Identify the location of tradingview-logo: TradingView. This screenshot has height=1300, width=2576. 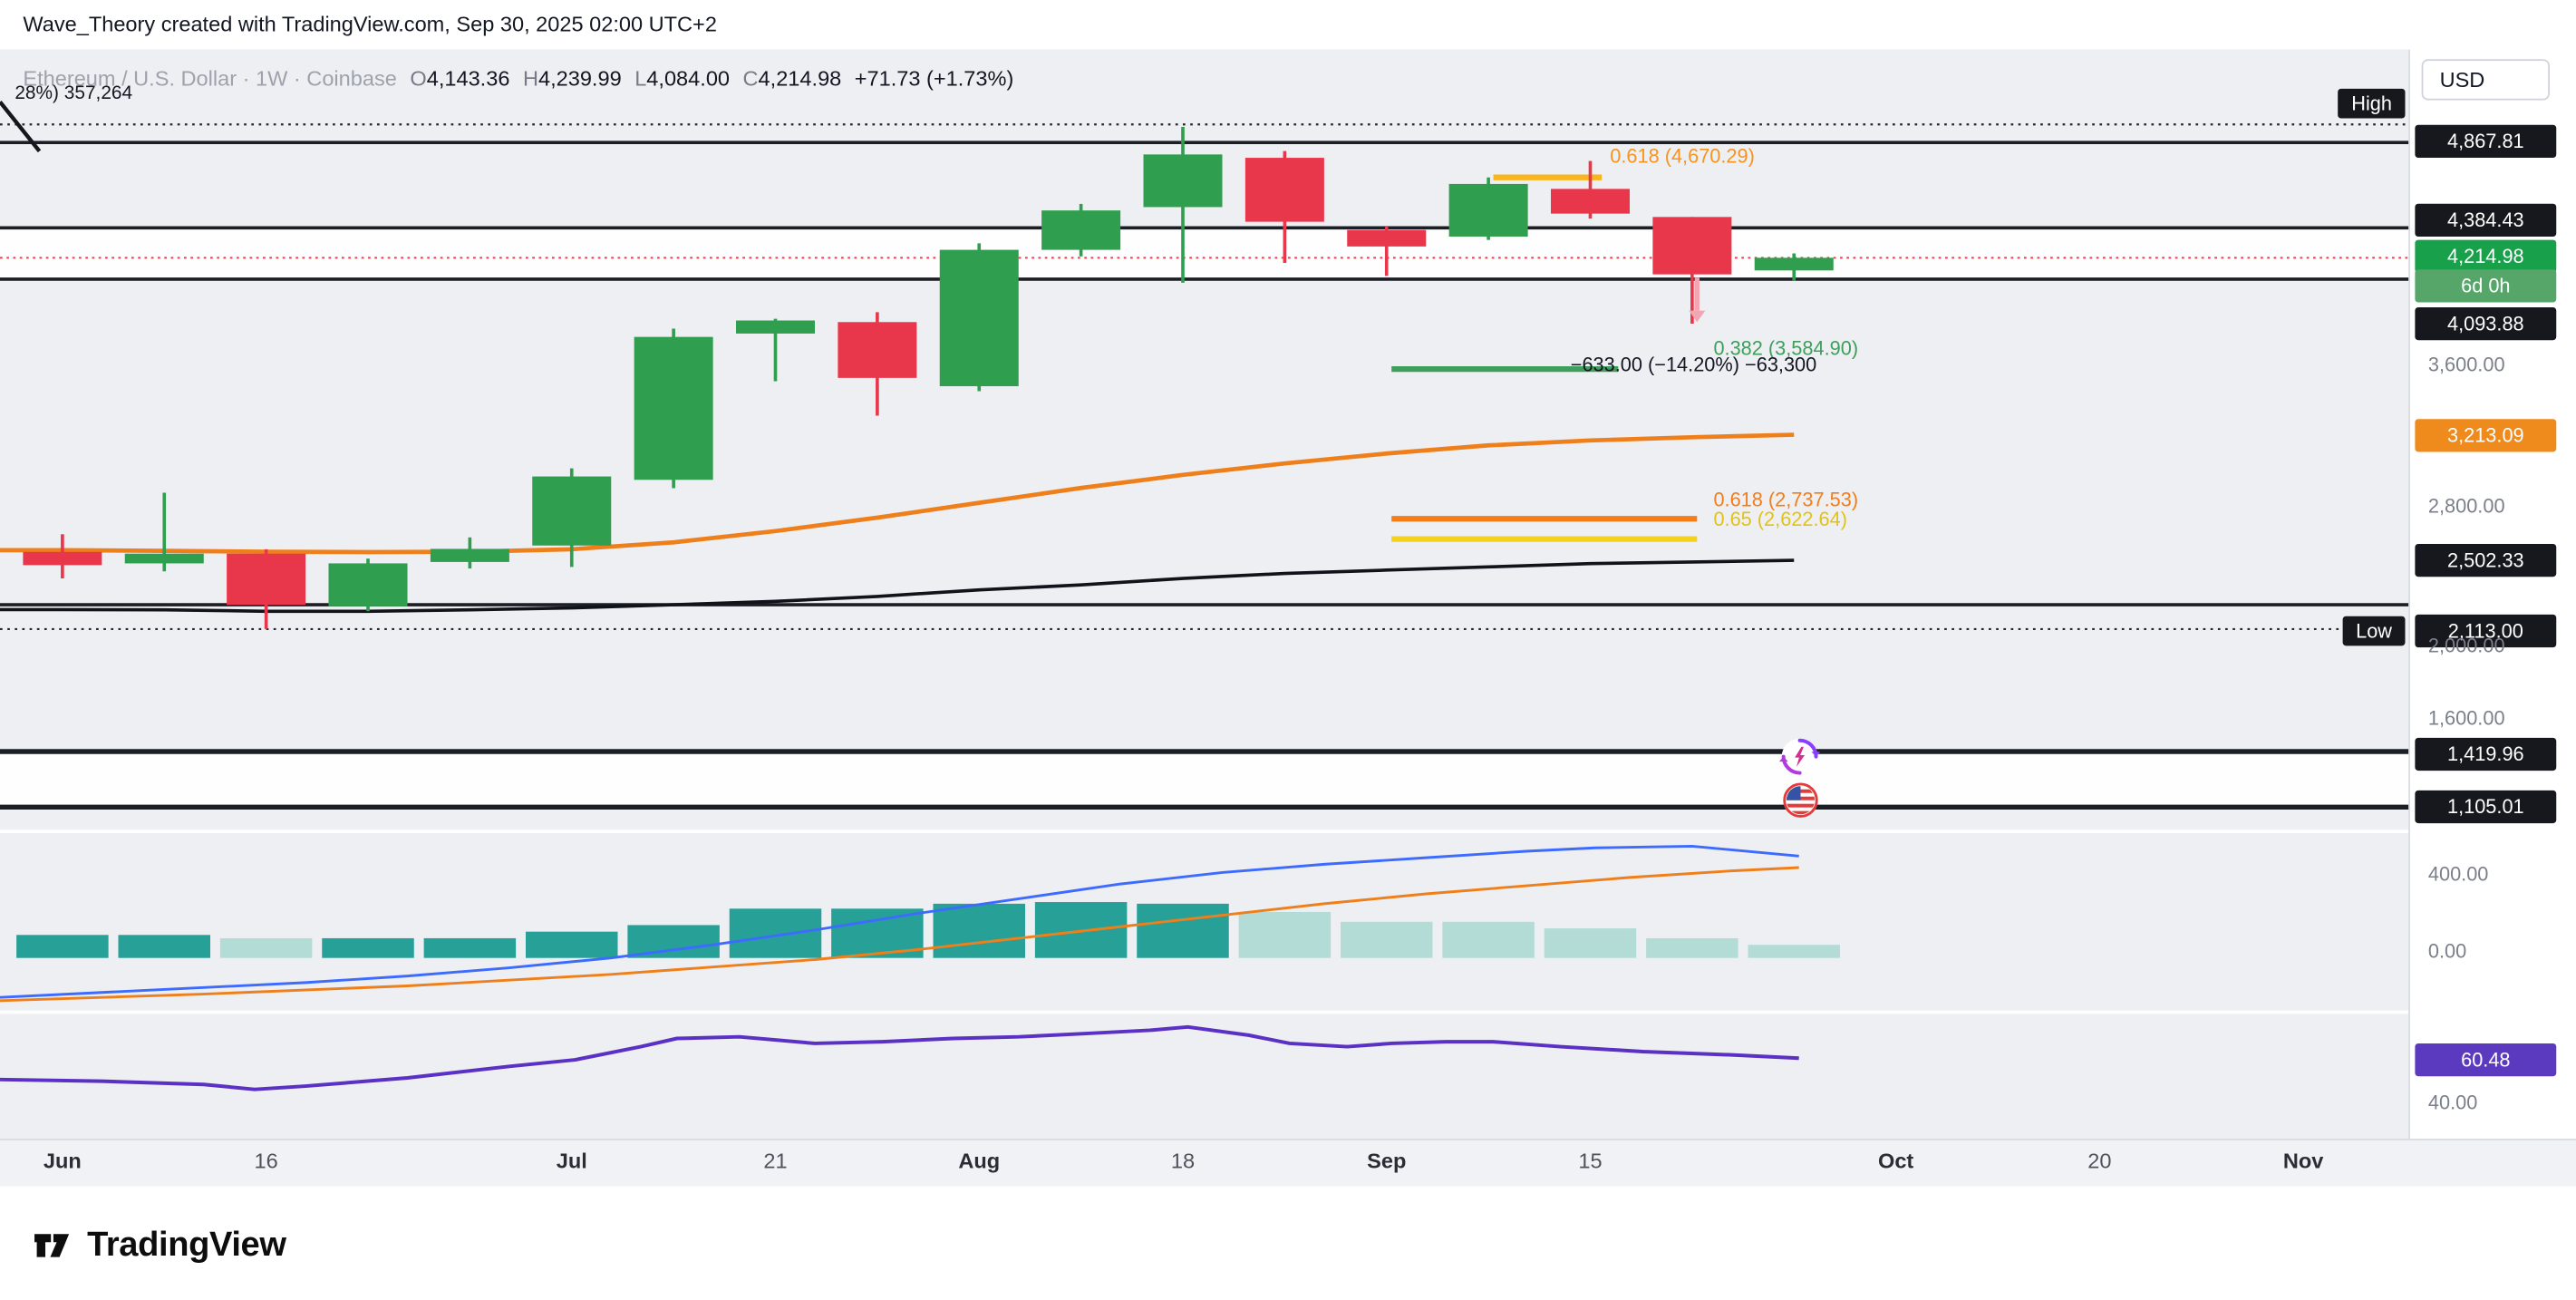
(158, 1245).